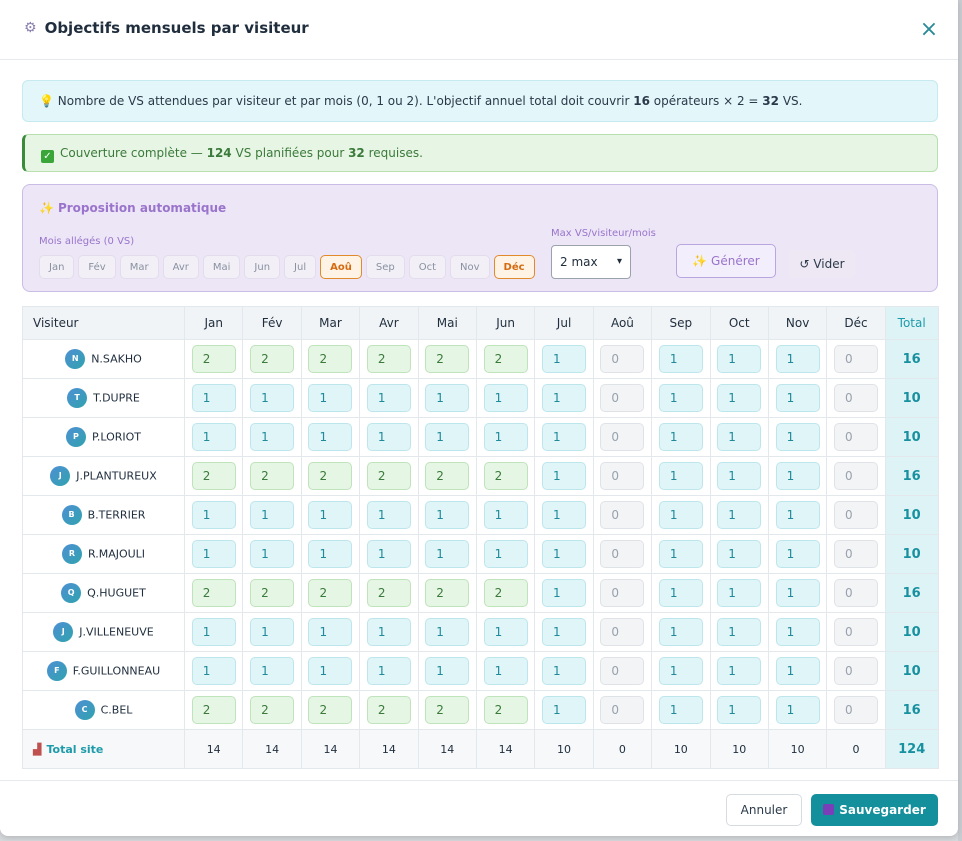 The image size is (962, 841). Describe the element at coordinates (341, 267) in the screenshot. I see `month-chip: Aoû` at that location.